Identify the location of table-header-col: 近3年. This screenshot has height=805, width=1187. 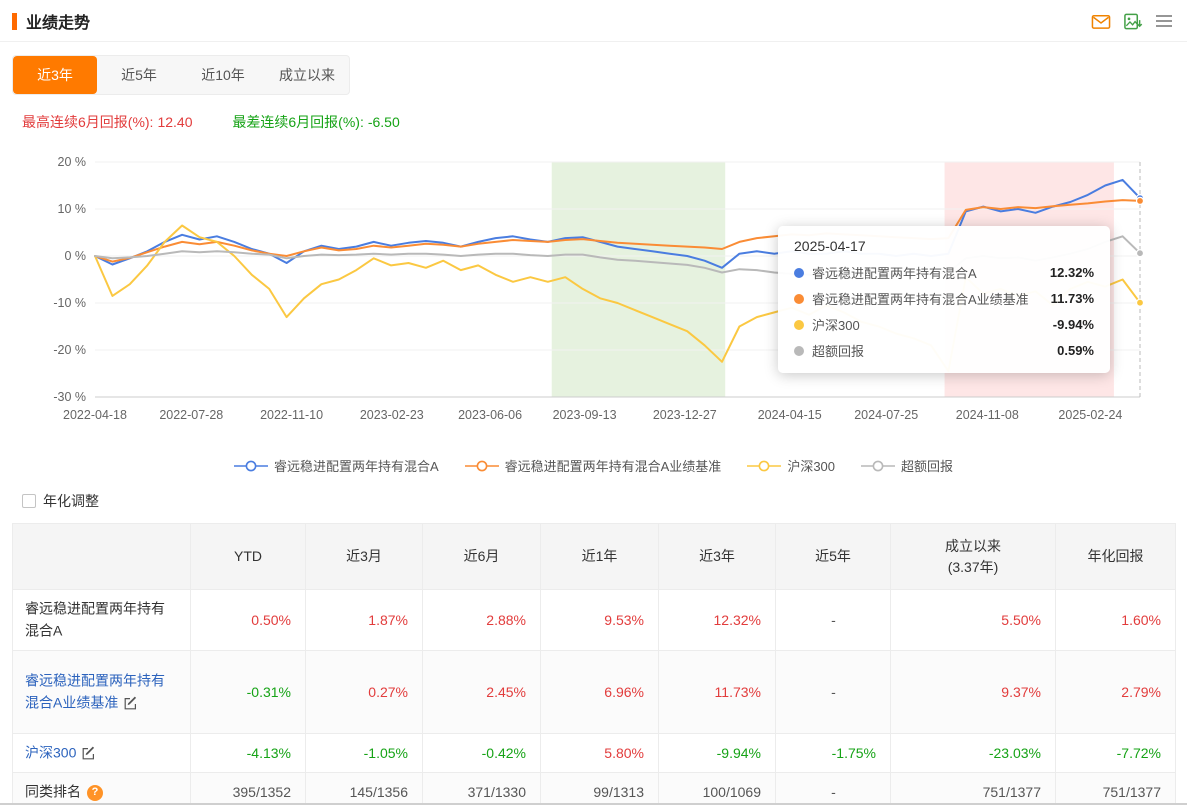
(717, 556).